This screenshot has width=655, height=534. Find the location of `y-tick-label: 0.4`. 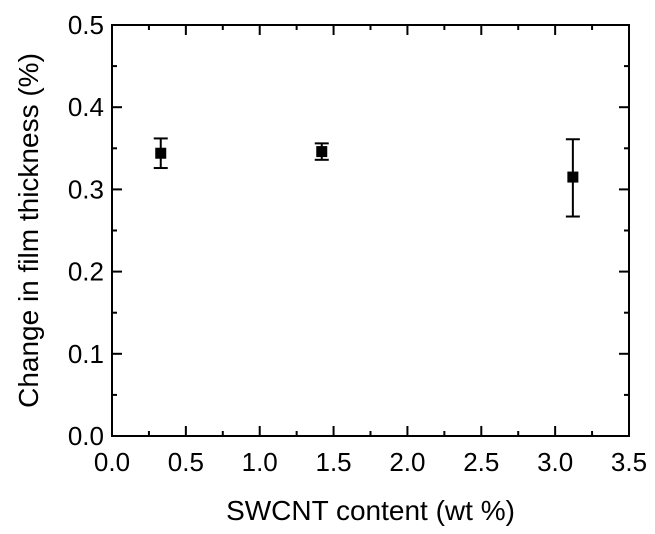

y-tick-label: 0.4 is located at coordinates (86, 107).